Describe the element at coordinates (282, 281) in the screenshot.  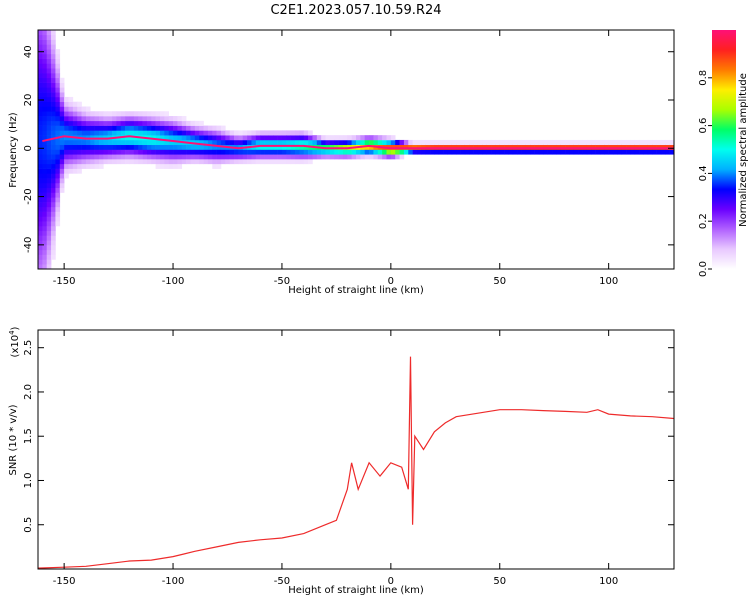
I see `spectrogram-x-tick-label: -50` at that location.